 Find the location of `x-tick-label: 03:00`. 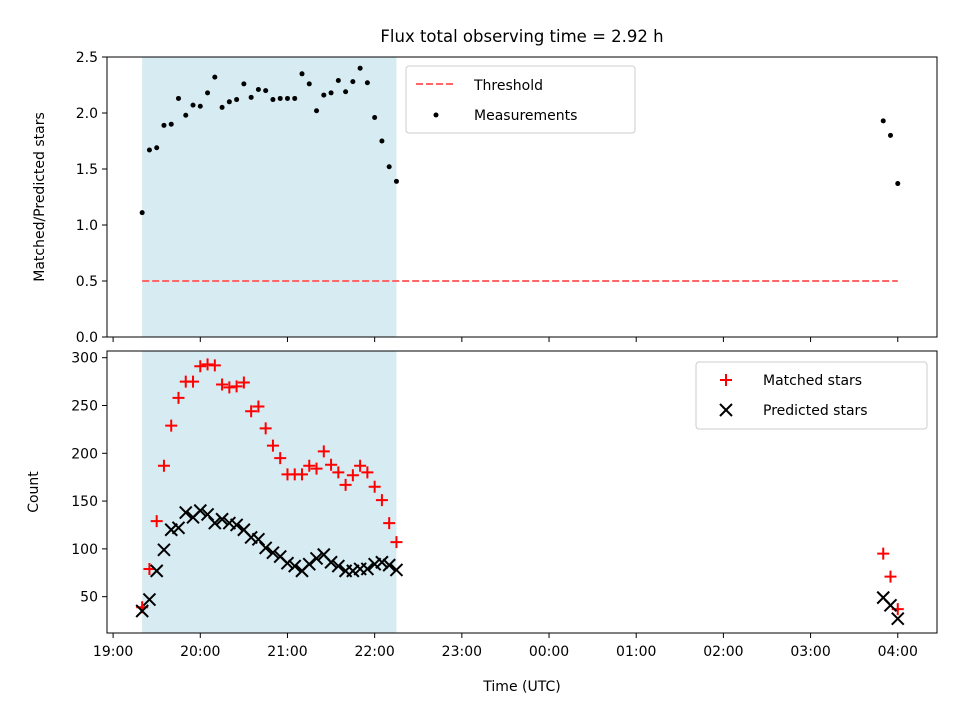

x-tick-label: 03:00 is located at coordinates (810, 652).